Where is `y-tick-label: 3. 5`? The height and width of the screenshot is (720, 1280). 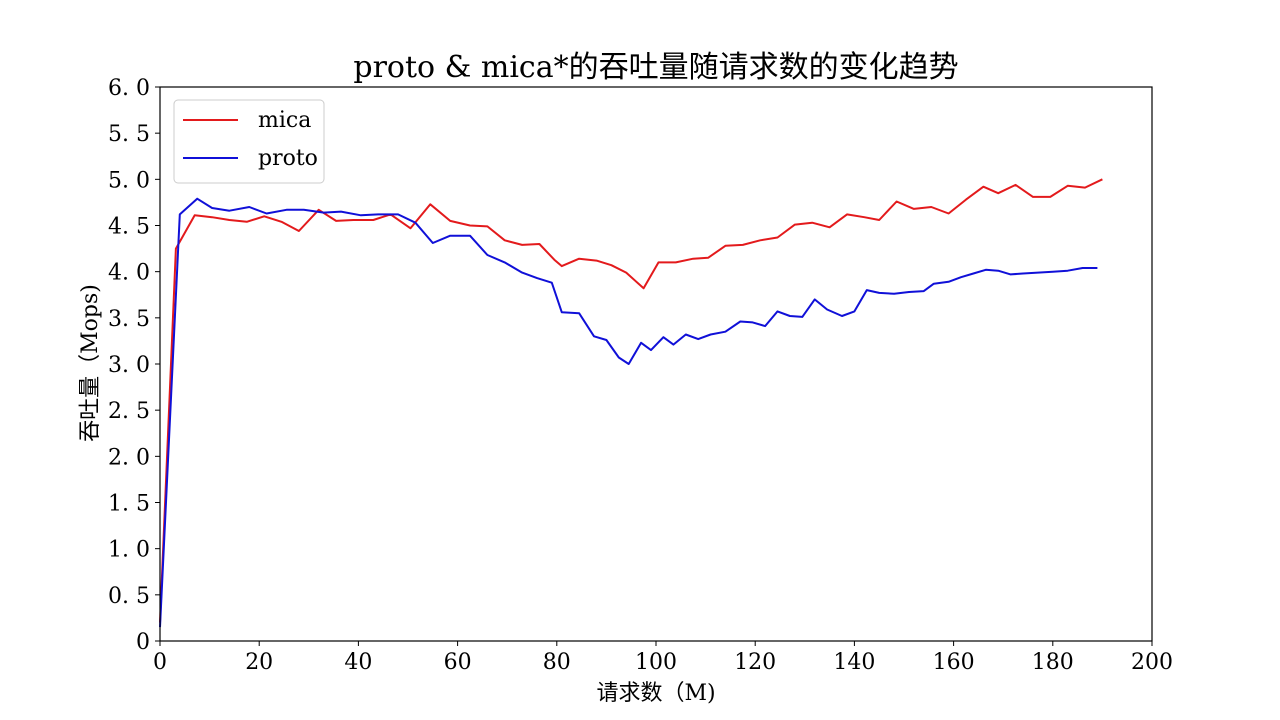
y-tick-label: 3. 5 is located at coordinates (129, 319).